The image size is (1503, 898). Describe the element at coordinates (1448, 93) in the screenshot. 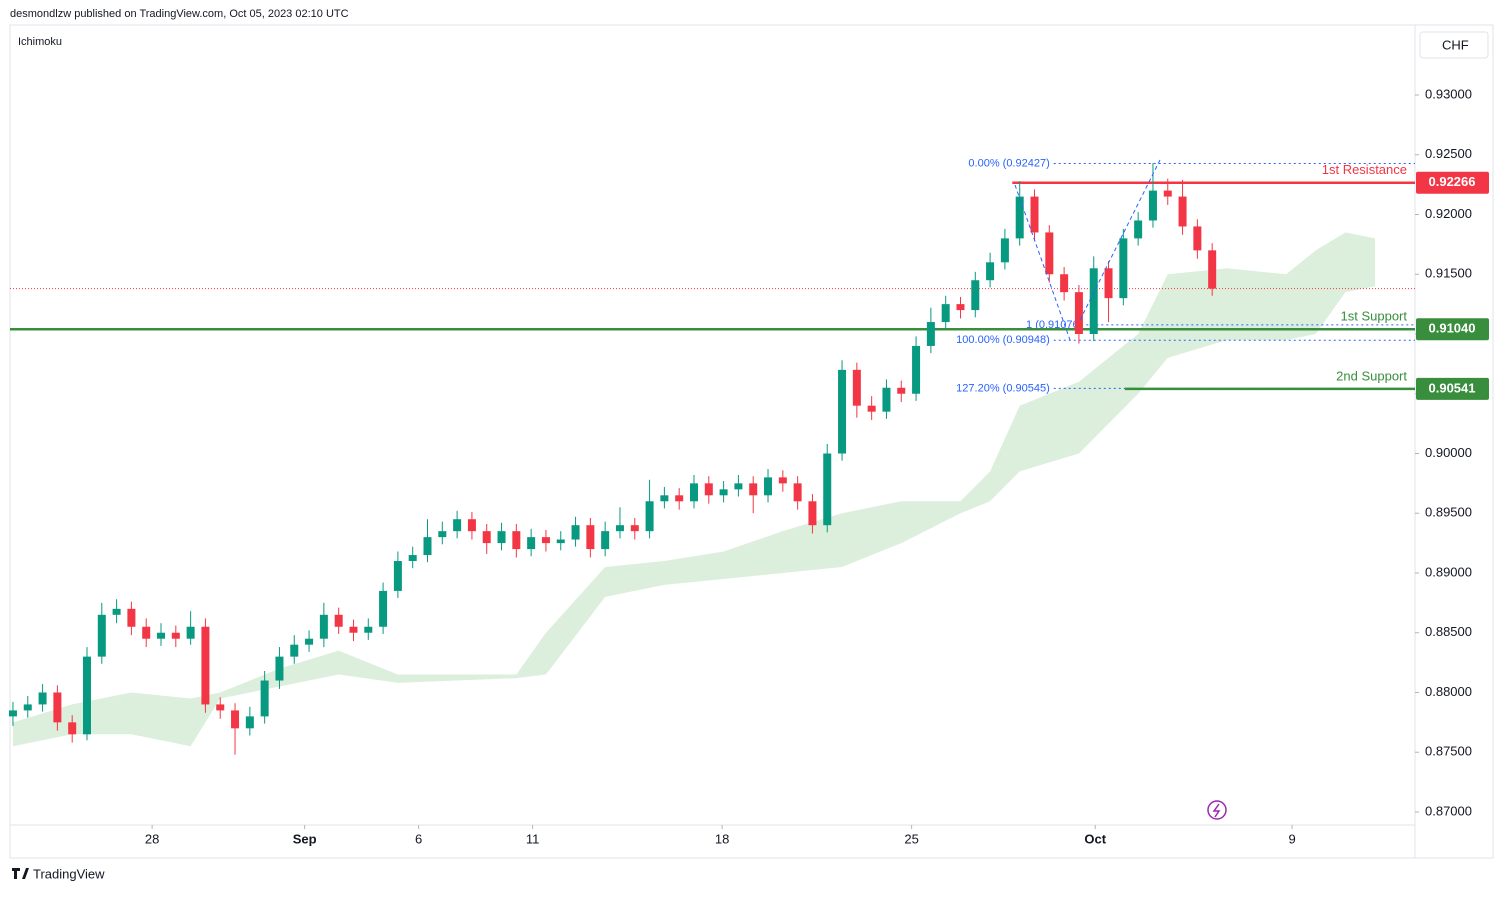

I see `y-tick-label: 0.93000` at that location.